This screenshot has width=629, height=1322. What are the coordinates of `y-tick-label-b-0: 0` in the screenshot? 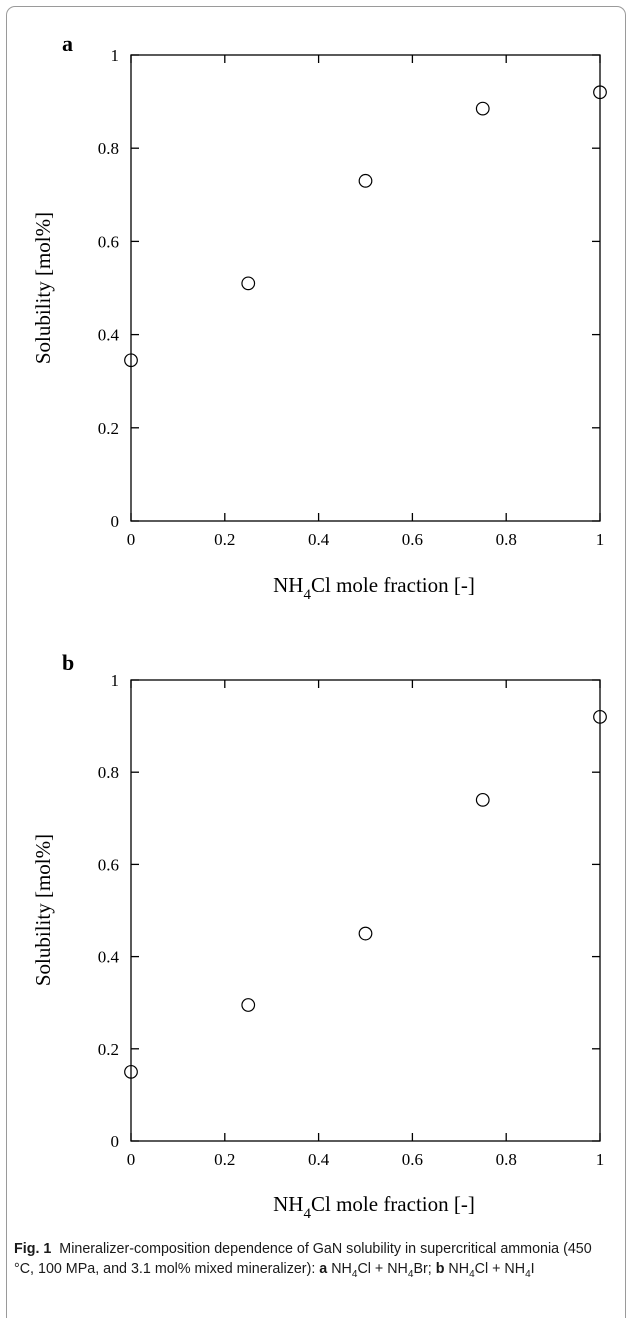 It's located at (115, 1141).